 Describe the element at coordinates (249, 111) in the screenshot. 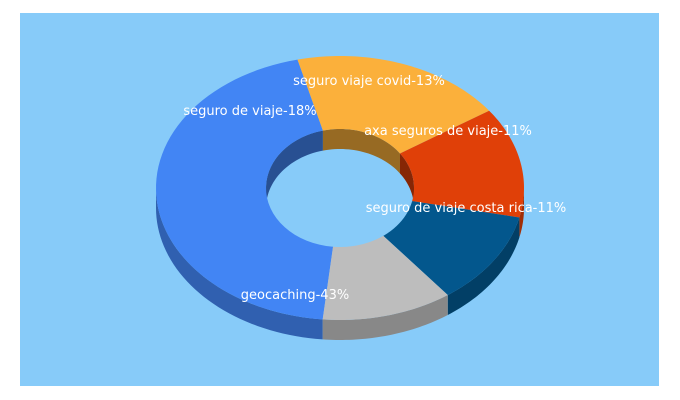

I see `slice-label-1: seguro de viaje-18%` at that location.